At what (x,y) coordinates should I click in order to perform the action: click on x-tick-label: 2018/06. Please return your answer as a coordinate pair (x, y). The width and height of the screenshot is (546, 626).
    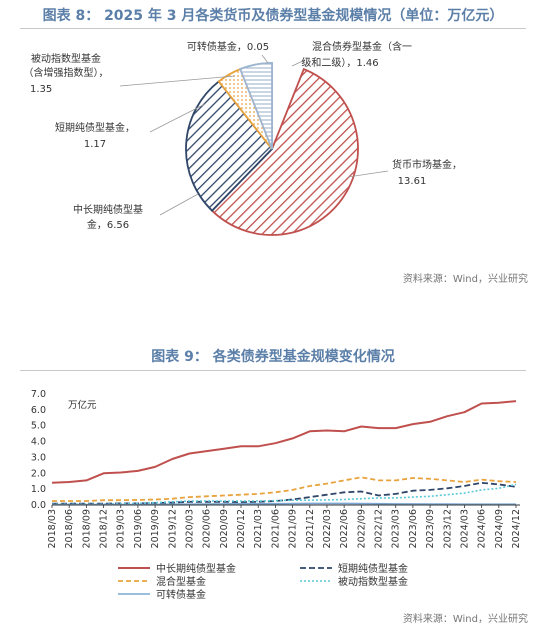
    Looking at the image, I should click on (69, 528).